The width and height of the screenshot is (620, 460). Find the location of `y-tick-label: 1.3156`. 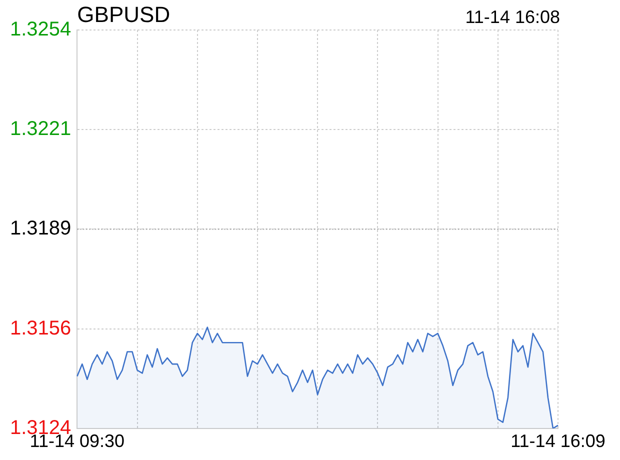

y-tick-label: 1.3156 is located at coordinates (41, 328).